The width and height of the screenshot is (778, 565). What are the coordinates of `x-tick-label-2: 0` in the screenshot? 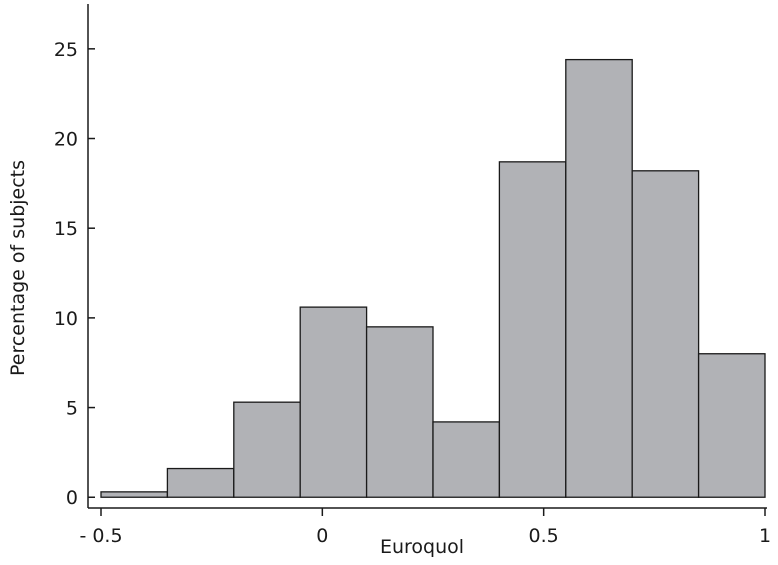 It's located at (322, 536).